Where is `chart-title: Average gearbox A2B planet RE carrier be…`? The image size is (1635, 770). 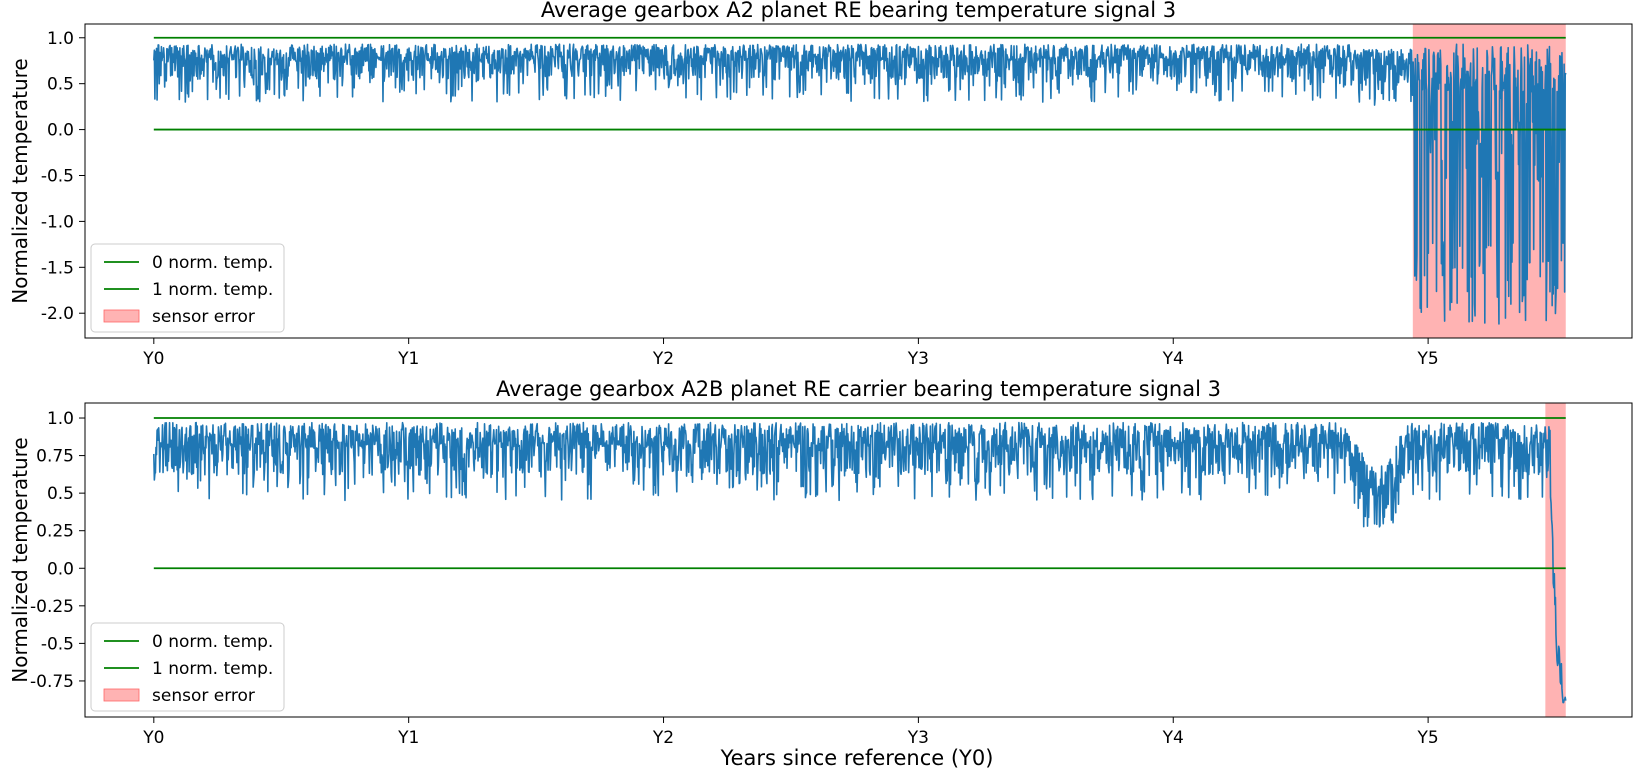 chart-title: Average gearbox A2B planet RE carrier be… is located at coordinates (858, 389).